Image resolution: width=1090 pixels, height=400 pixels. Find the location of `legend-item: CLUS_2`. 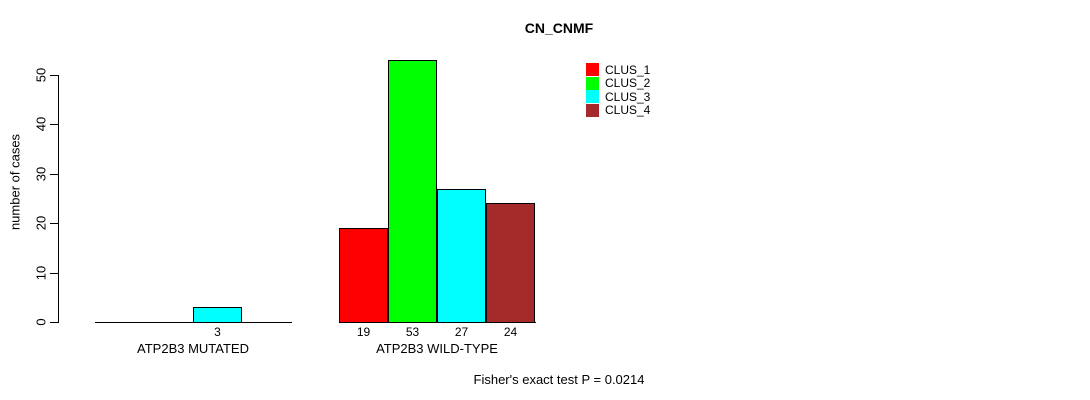

legend-item: CLUS_2 is located at coordinates (618, 83).